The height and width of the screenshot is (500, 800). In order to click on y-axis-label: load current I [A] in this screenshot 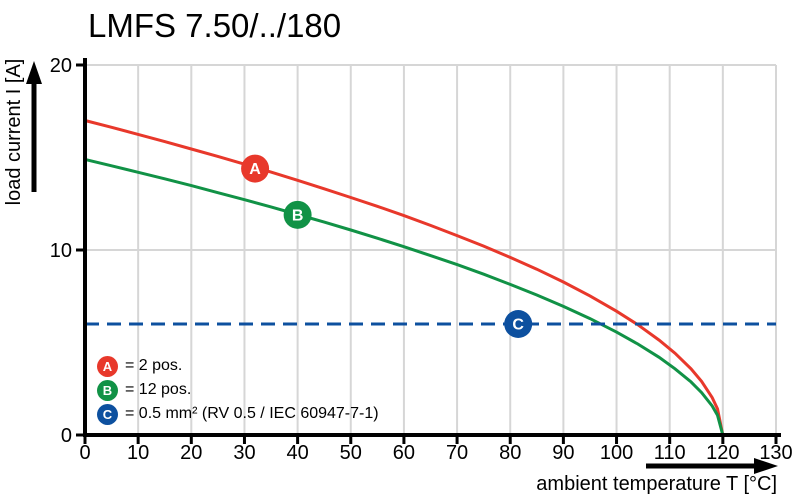, I will do `click(14, 132)`.